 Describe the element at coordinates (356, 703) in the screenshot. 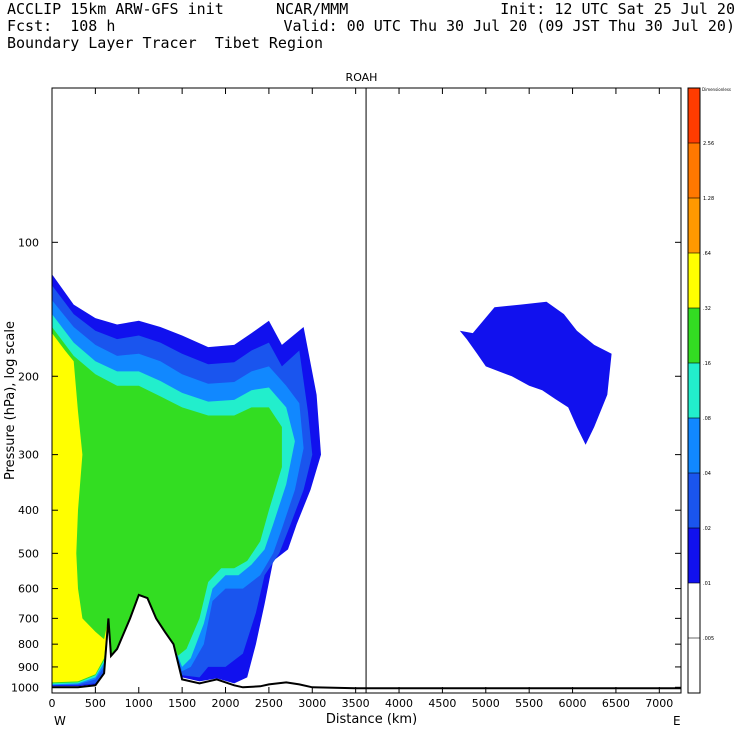

I see `x-tick-label: 3500` at that location.